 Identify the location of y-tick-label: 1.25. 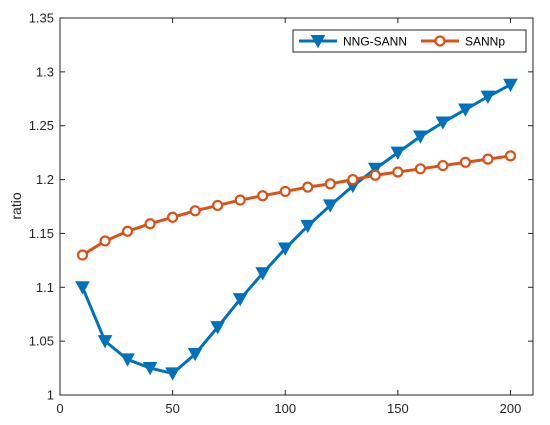
(41, 125).